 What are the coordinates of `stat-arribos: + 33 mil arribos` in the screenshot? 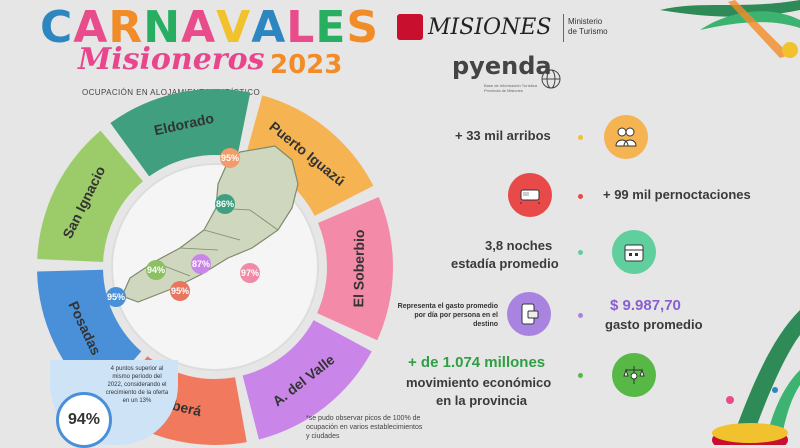 It's located at (503, 135).